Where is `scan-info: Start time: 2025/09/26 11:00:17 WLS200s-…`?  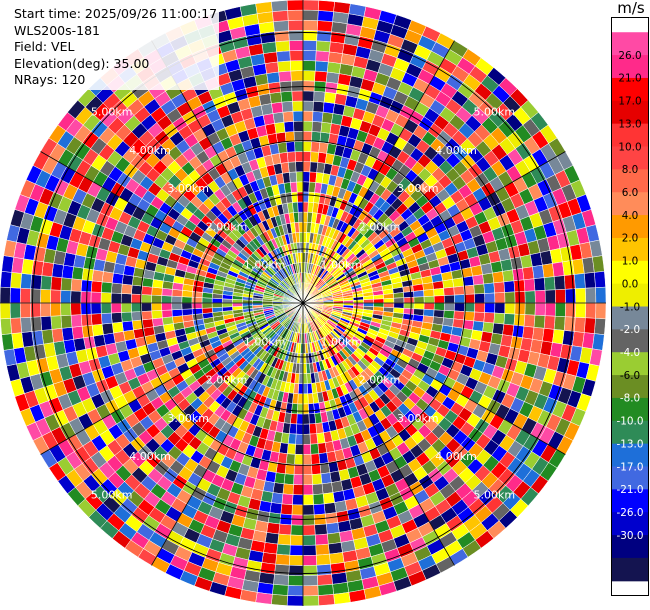
scan-info: Start time: 2025/09/26 11:00:17 WLS200s-… is located at coordinates (116, 47).